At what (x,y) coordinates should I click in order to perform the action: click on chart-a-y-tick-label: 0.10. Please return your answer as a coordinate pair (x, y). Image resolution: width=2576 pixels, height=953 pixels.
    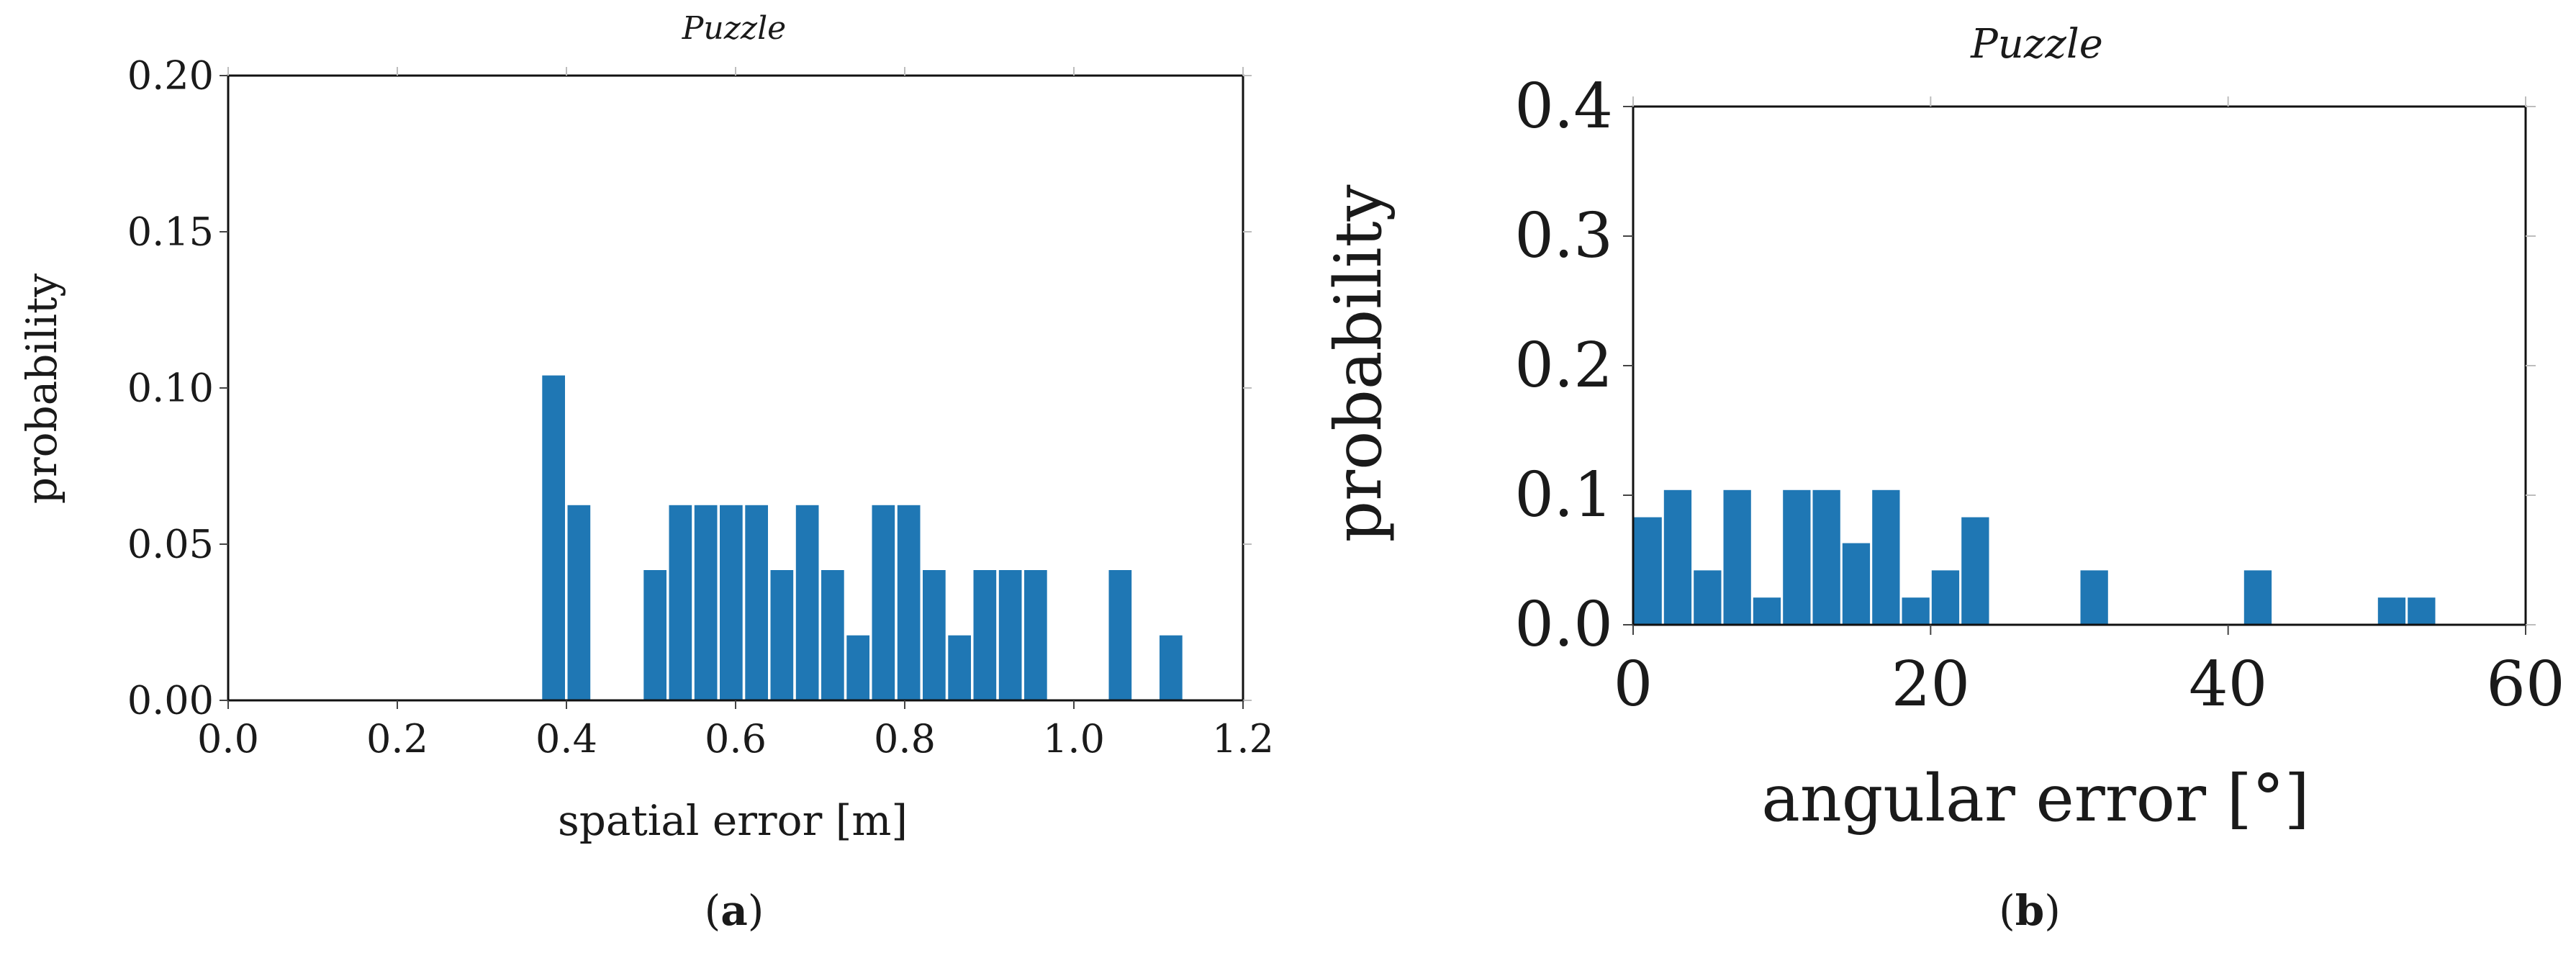
    Looking at the image, I should click on (171, 388).